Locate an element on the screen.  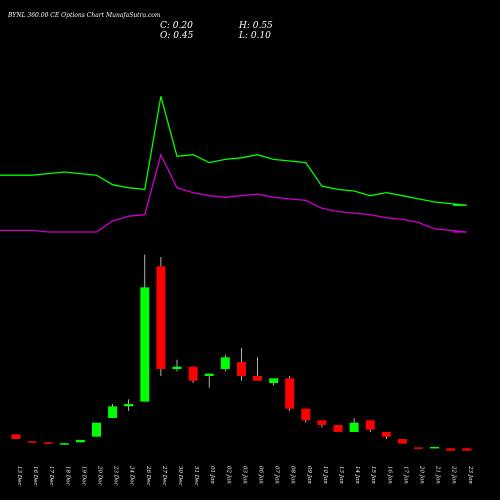
x-tick-label: 13 Dec is located at coordinates (19, 476).